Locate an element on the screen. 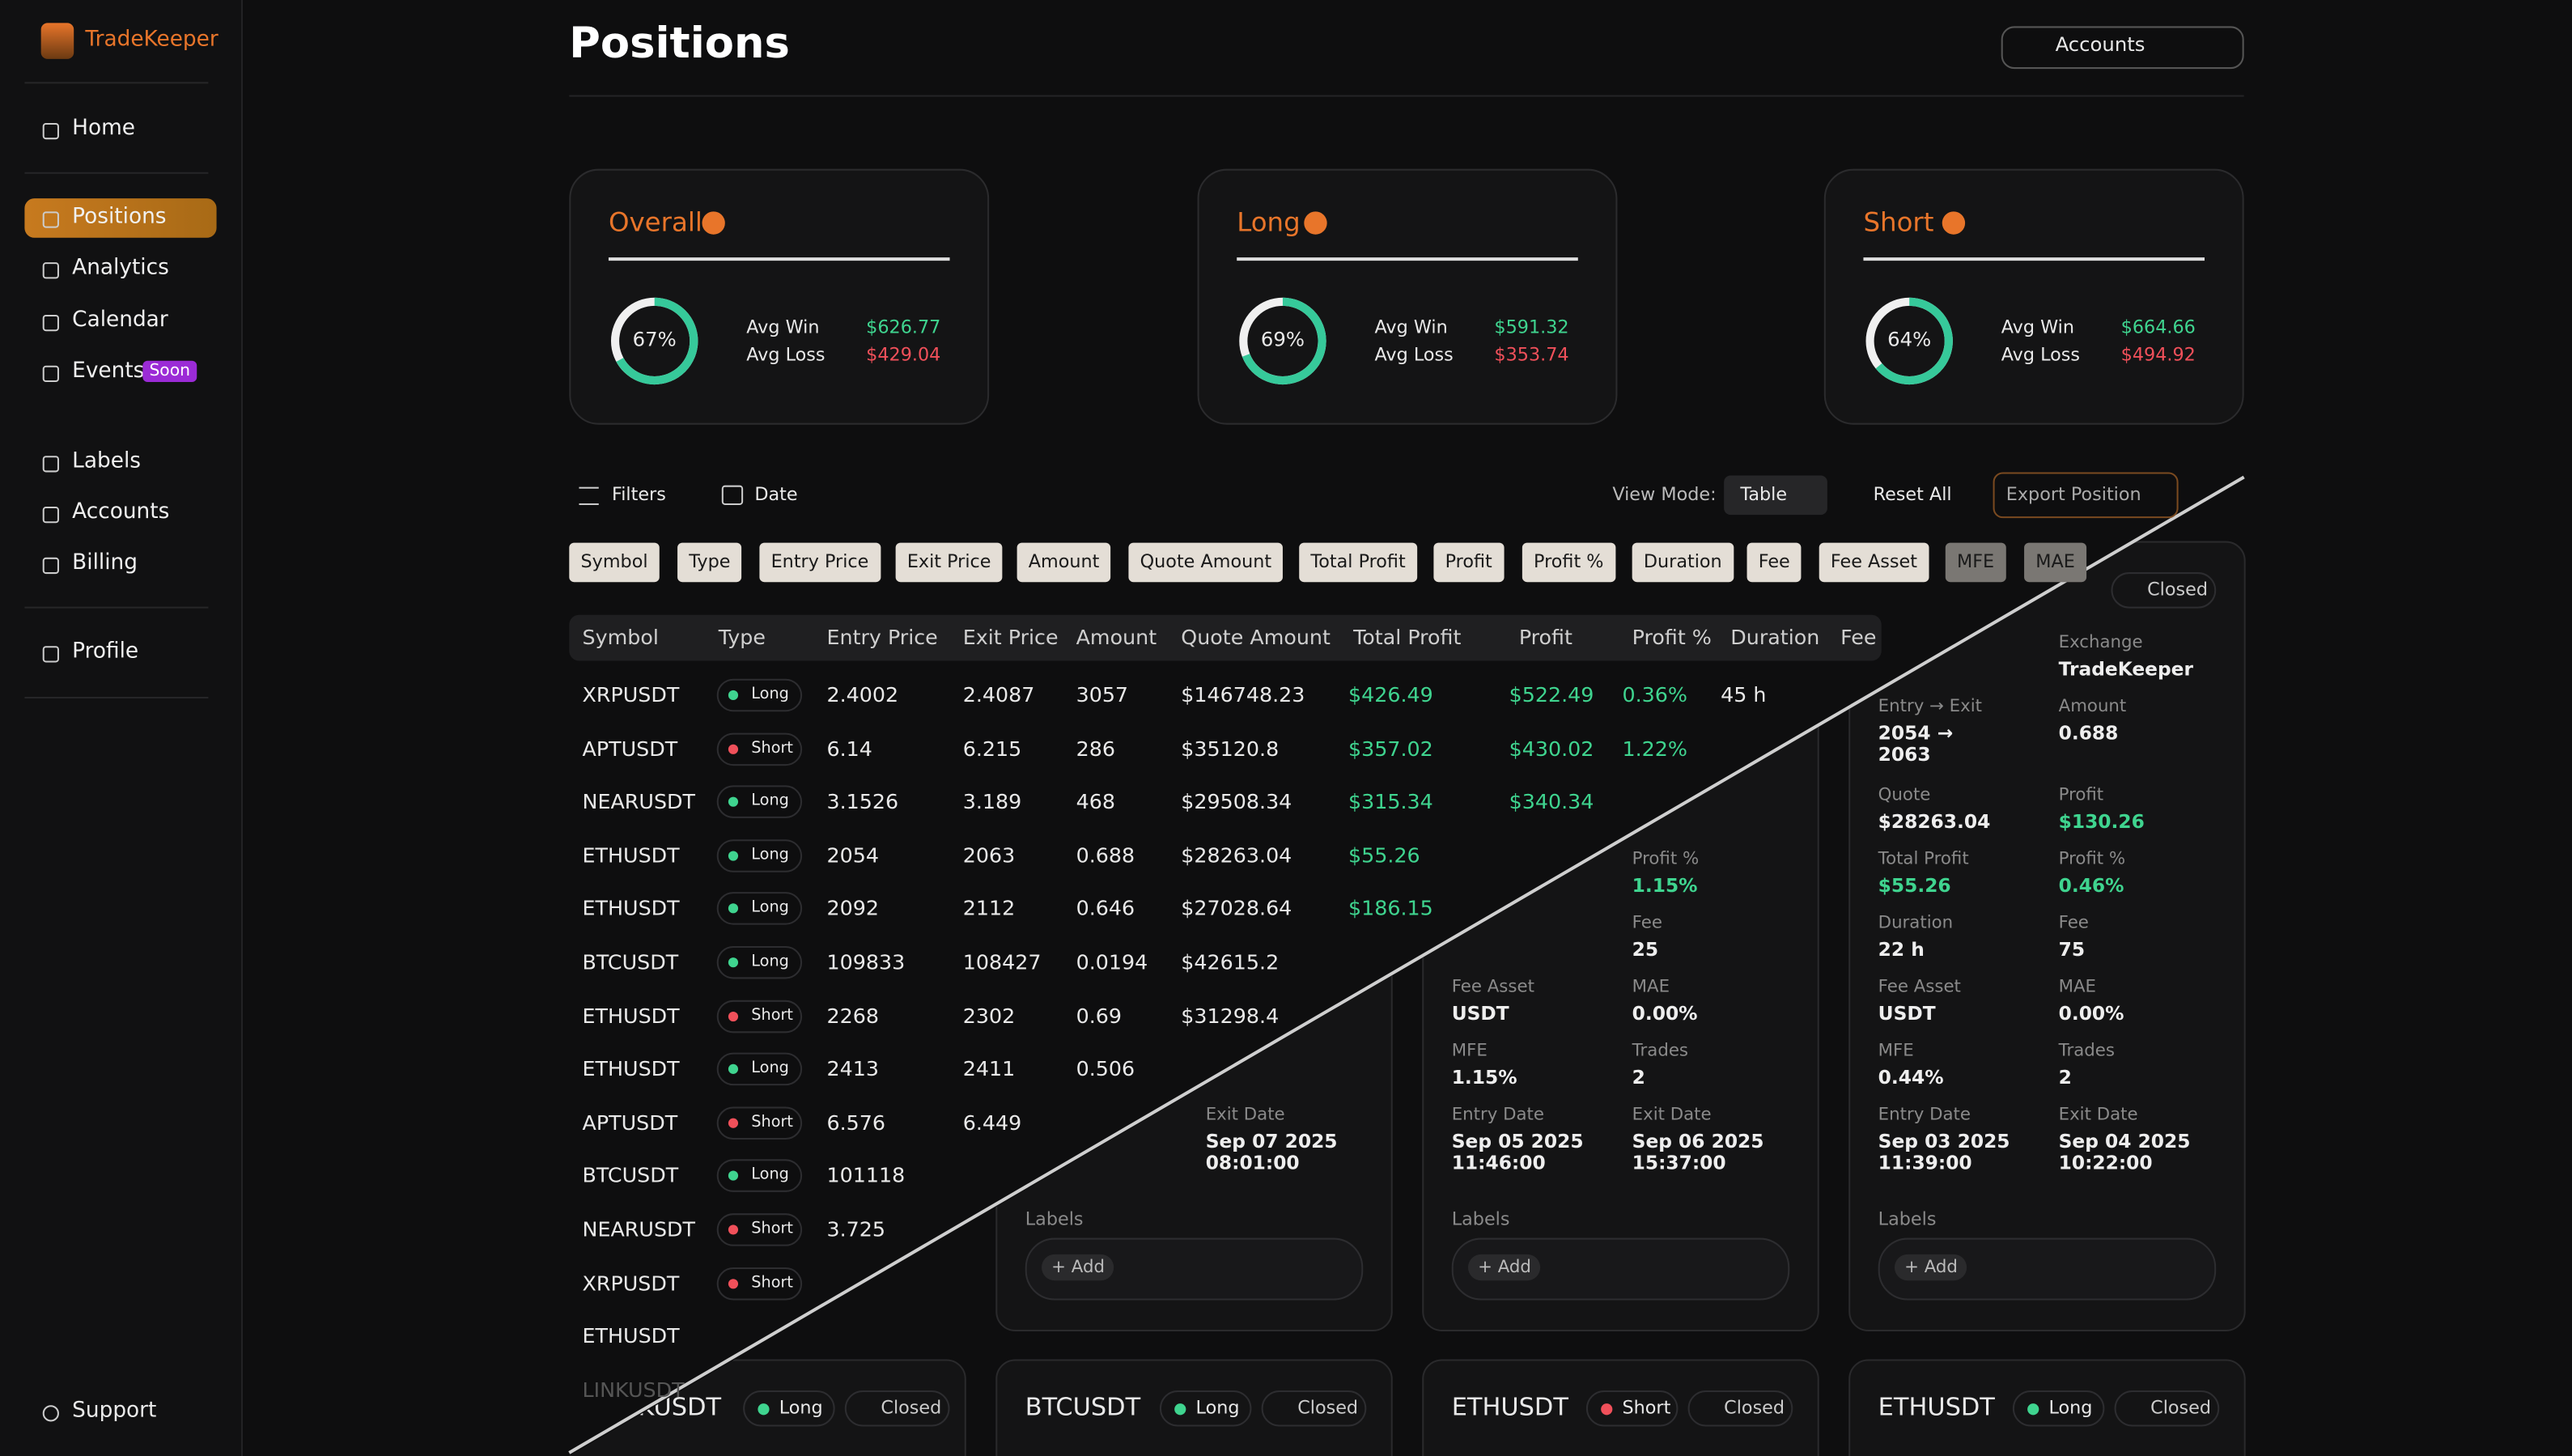 The image size is (2572, 1456). export-button is located at coordinates (2086, 495).